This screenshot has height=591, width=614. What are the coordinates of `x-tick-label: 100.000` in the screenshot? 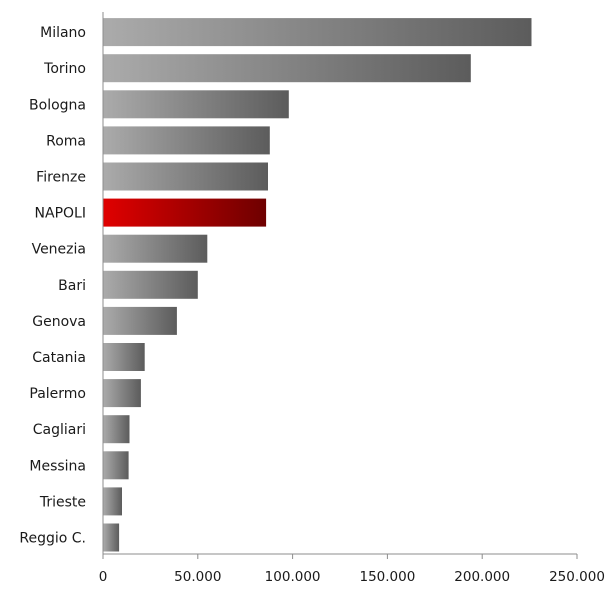 It's located at (293, 577).